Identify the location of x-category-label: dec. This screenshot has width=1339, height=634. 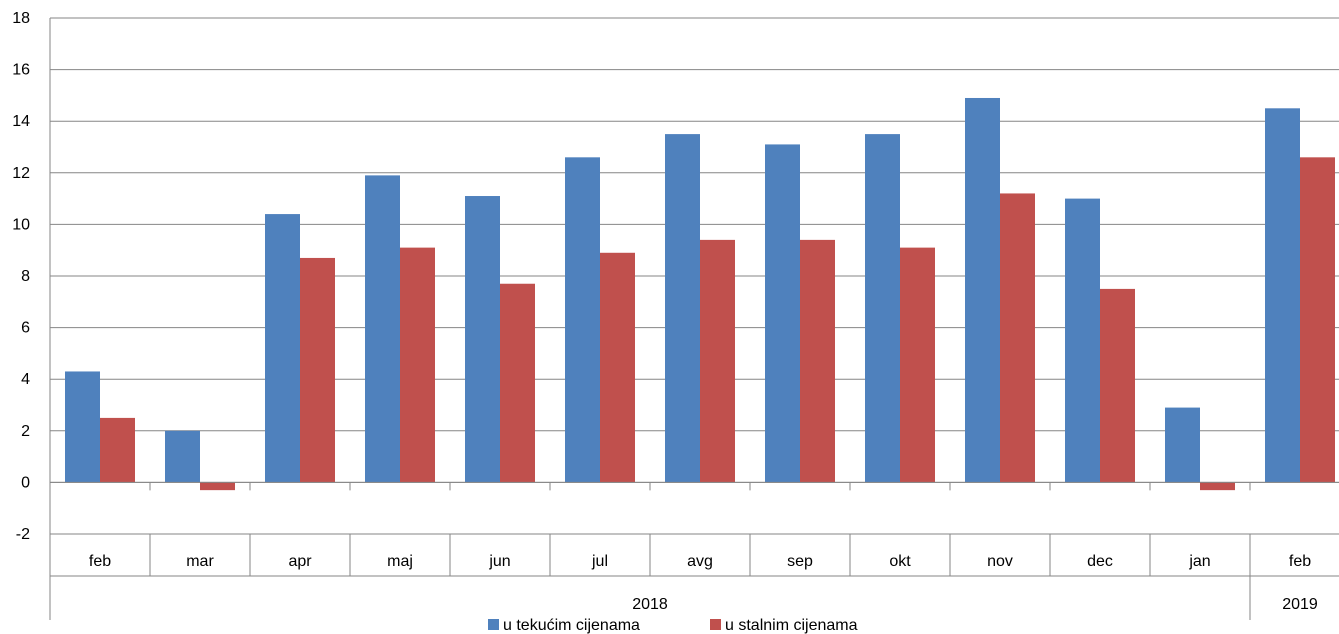
(1100, 561).